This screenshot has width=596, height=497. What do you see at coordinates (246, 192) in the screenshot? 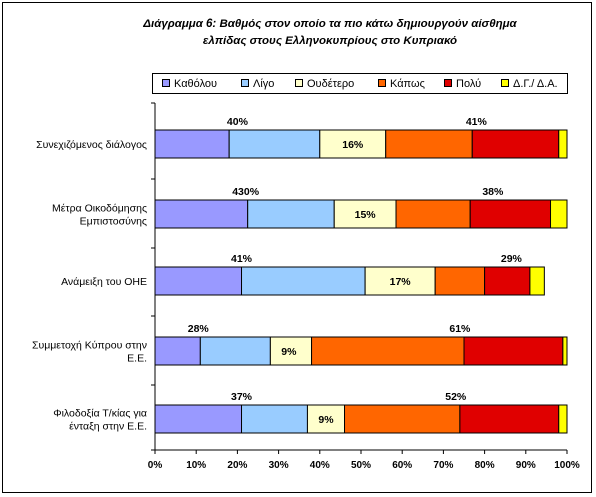
I see `data-label: 430%` at bounding box center [246, 192].